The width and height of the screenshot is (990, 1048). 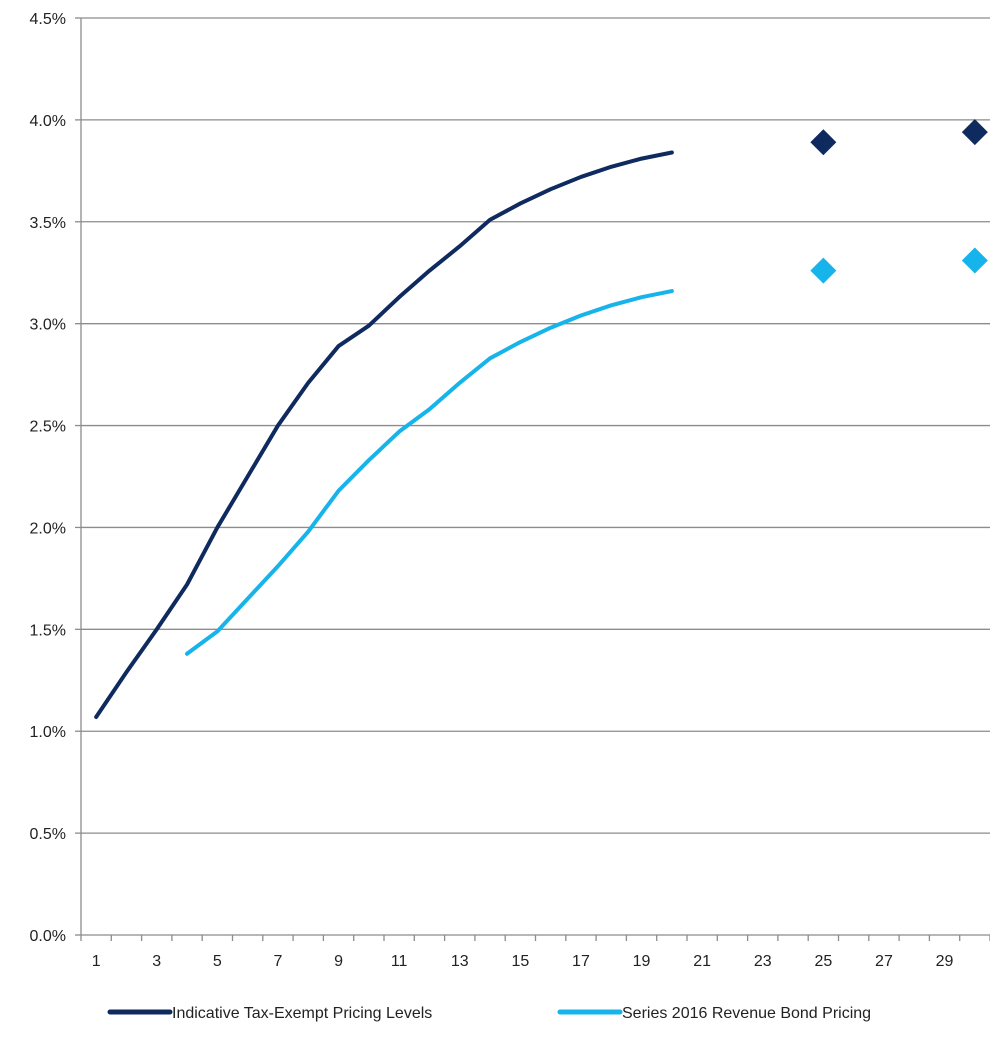 I want to click on y-tick-label: 2.5%, so click(x=48, y=427).